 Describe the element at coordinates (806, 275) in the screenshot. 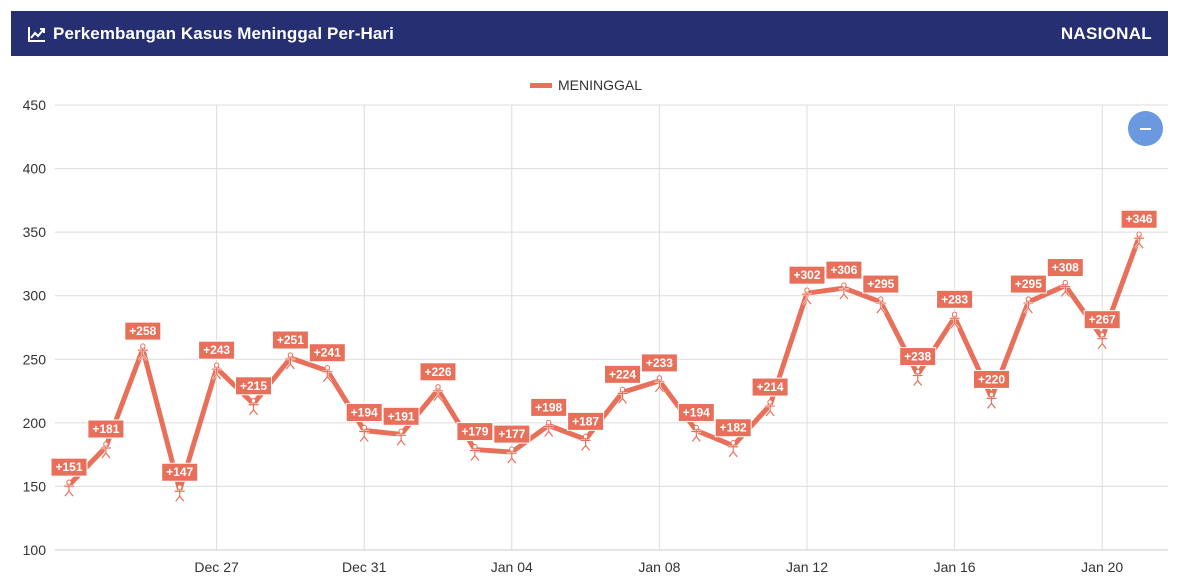

I see `data-label: +302` at that location.